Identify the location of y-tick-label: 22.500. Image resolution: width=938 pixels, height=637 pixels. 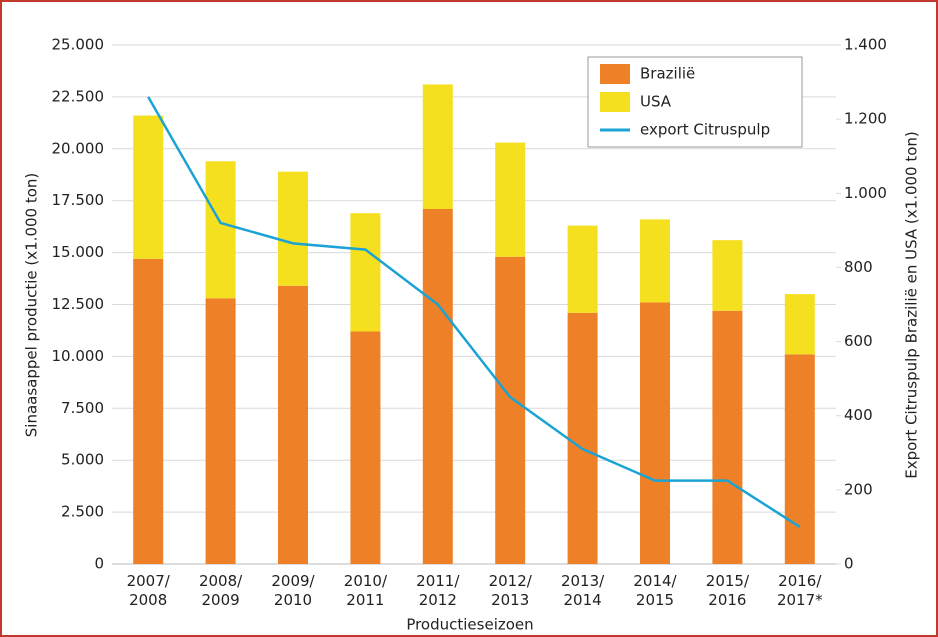
(78, 96).